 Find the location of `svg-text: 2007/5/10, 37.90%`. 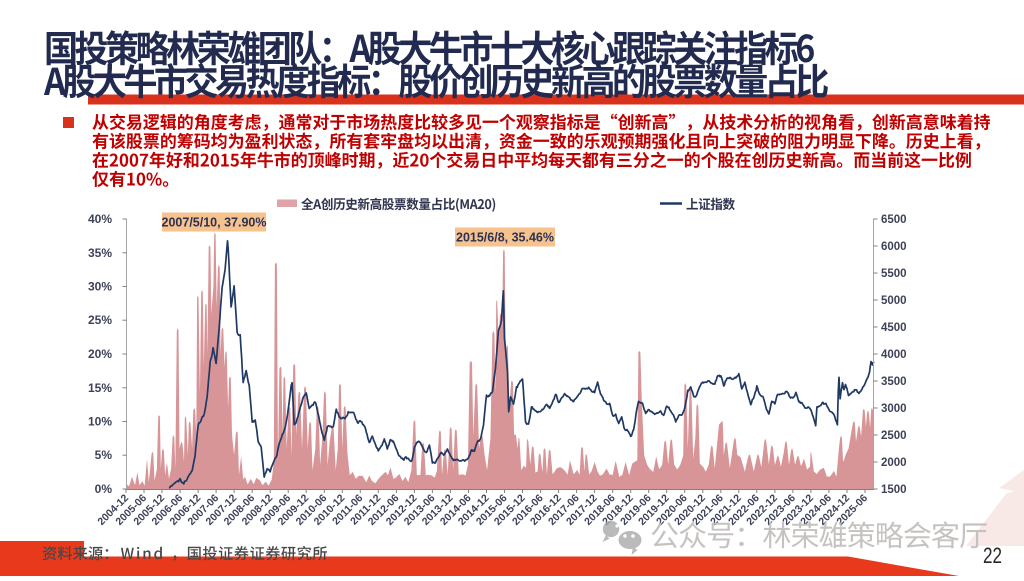

svg-text: 2007/5/10, 37.90% is located at coordinates (214, 223).